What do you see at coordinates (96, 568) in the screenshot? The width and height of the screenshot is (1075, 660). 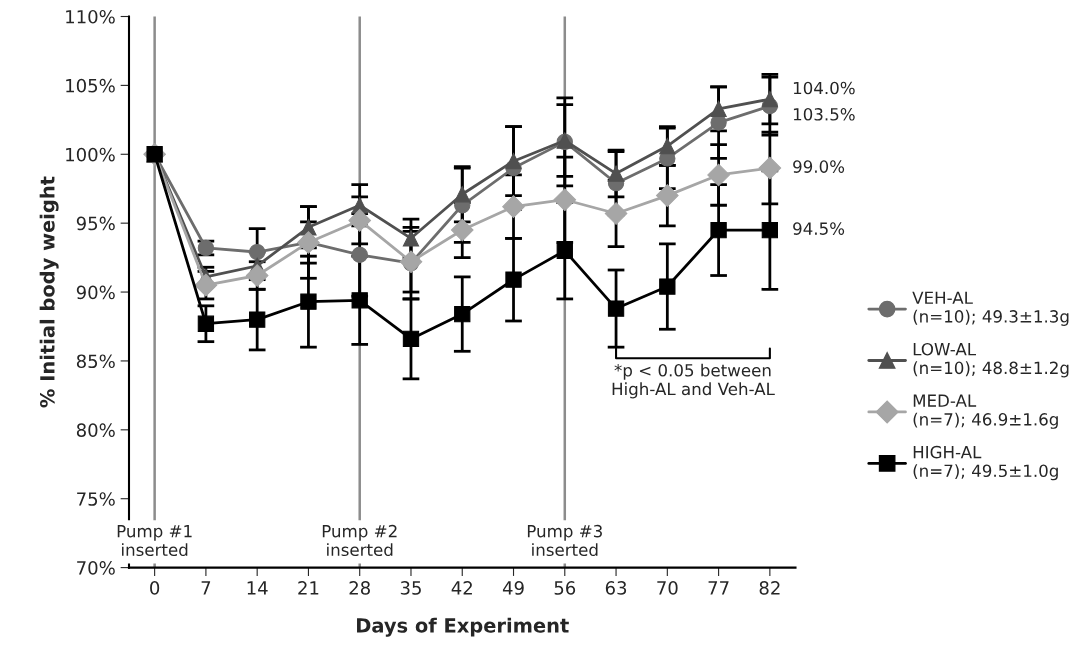 I see `y-tick-label: 70%` at bounding box center [96, 568].